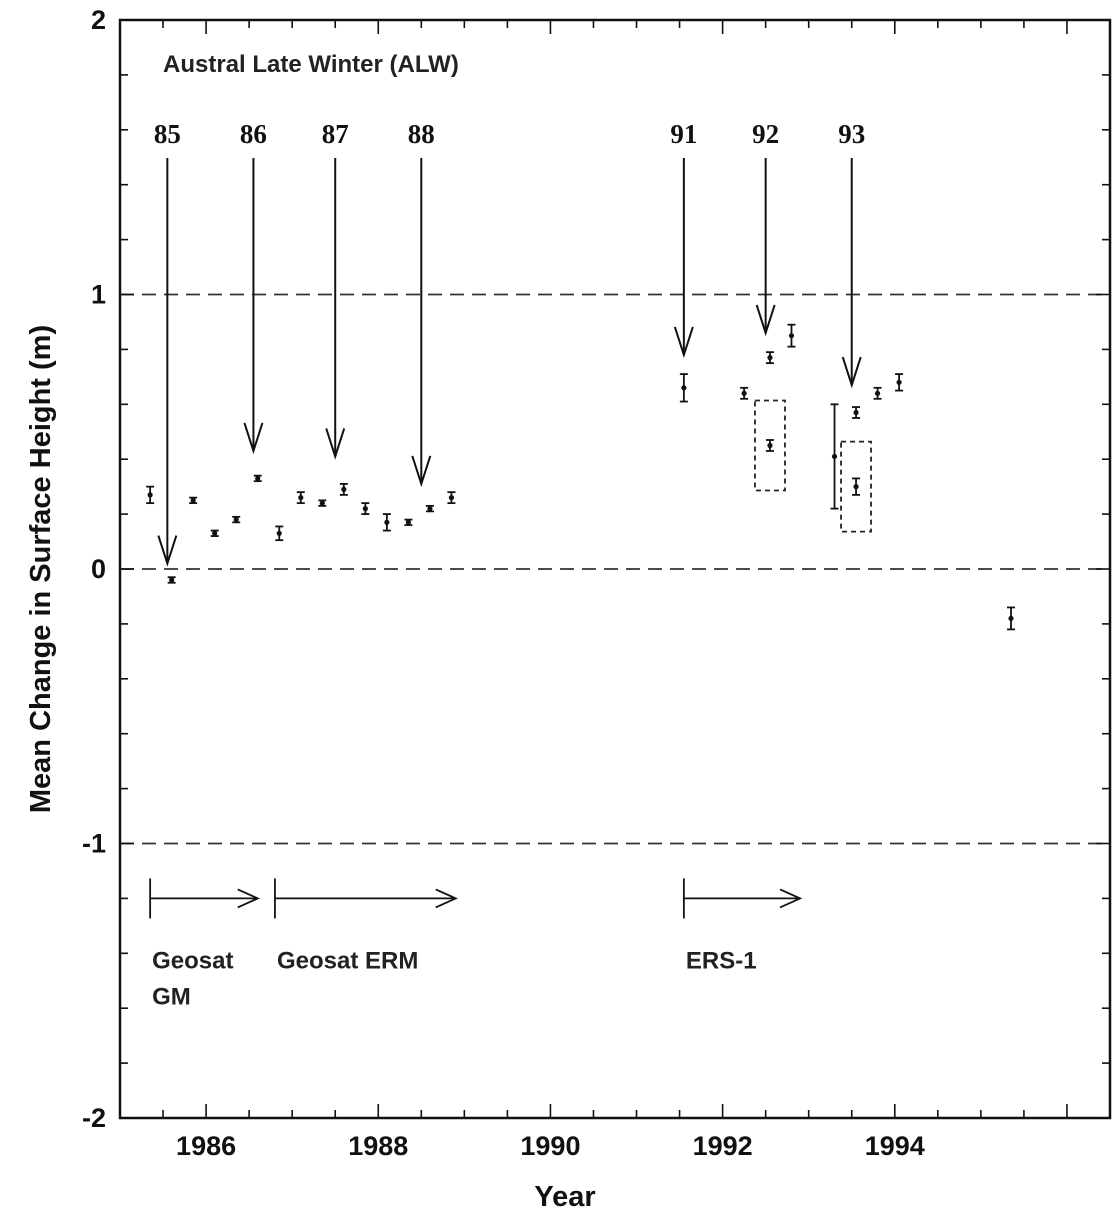 Image resolution: width=1120 pixels, height=1226 pixels. I want to click on x-tick-label: 1988, so click(378, 1146).